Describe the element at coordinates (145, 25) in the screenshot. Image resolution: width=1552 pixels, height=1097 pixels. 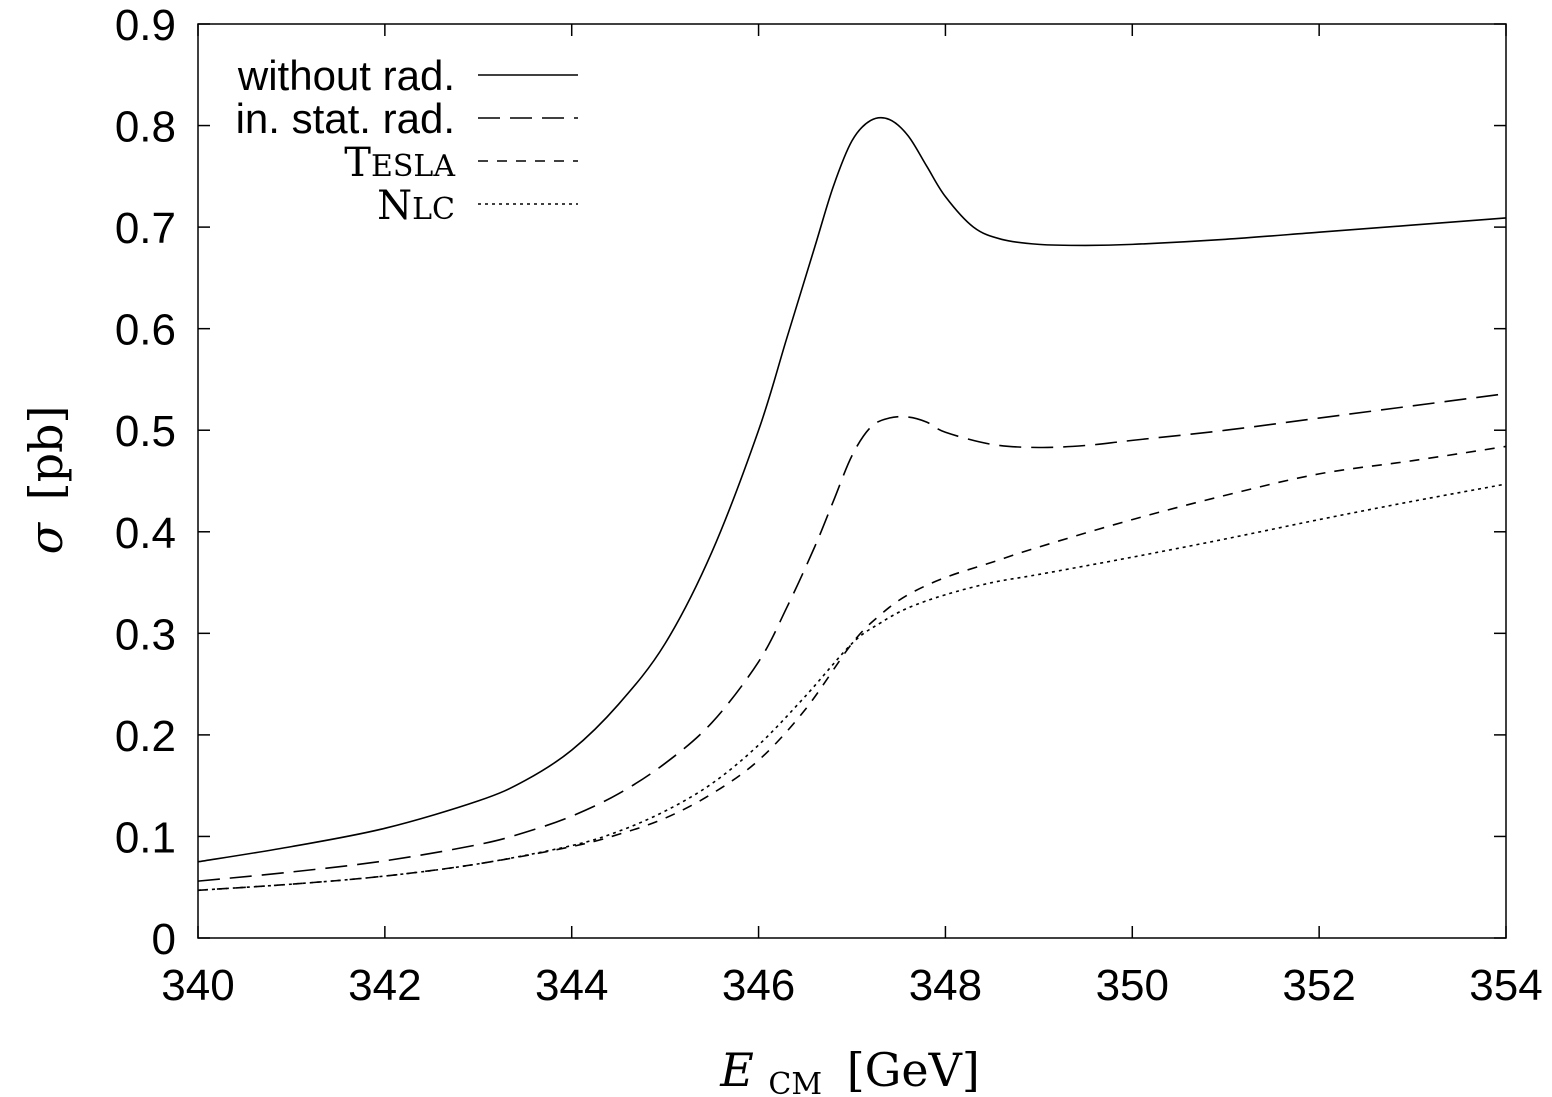
I see `y-tick-label: 0.9` at that location.